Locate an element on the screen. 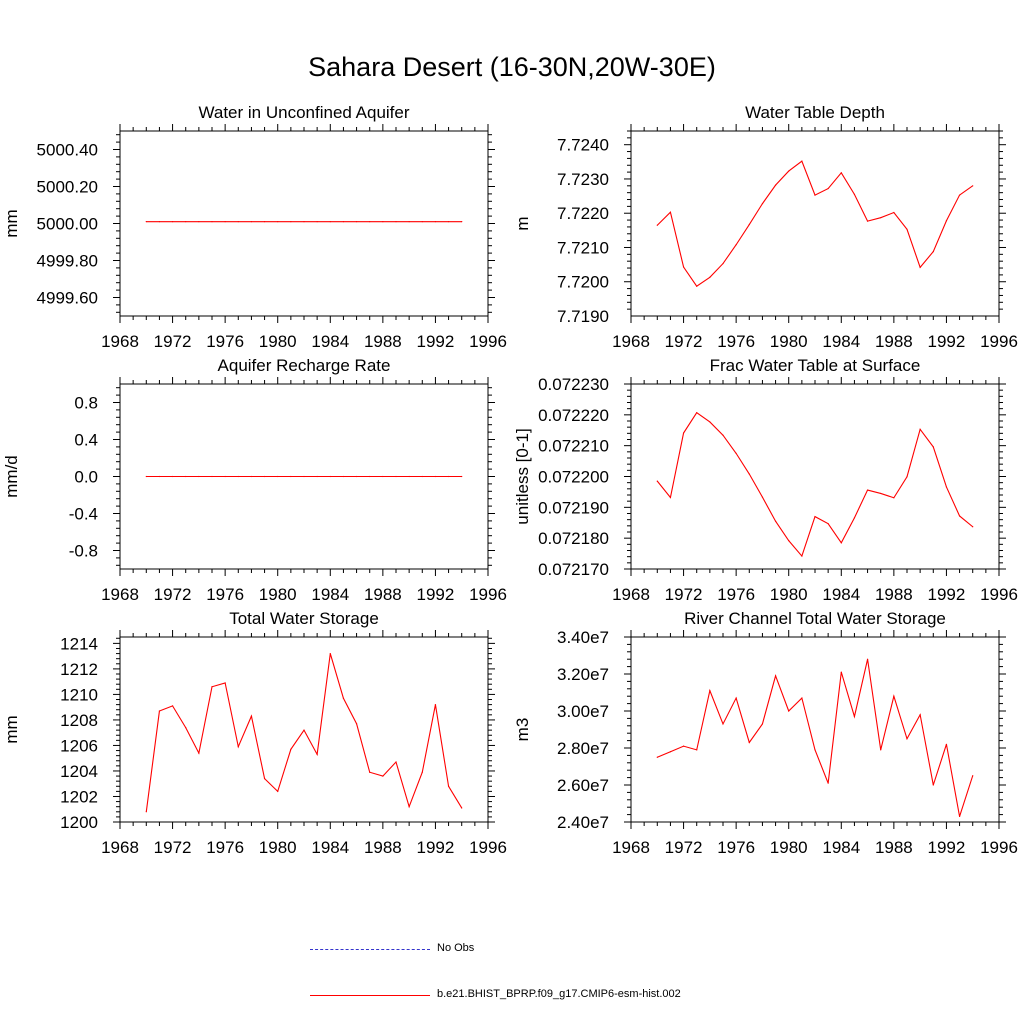 This screenshot has width=1024, height=1024. panel-river-channel-total-water-storage-xtick-label: 1980 is located at coordinates (789, 847).